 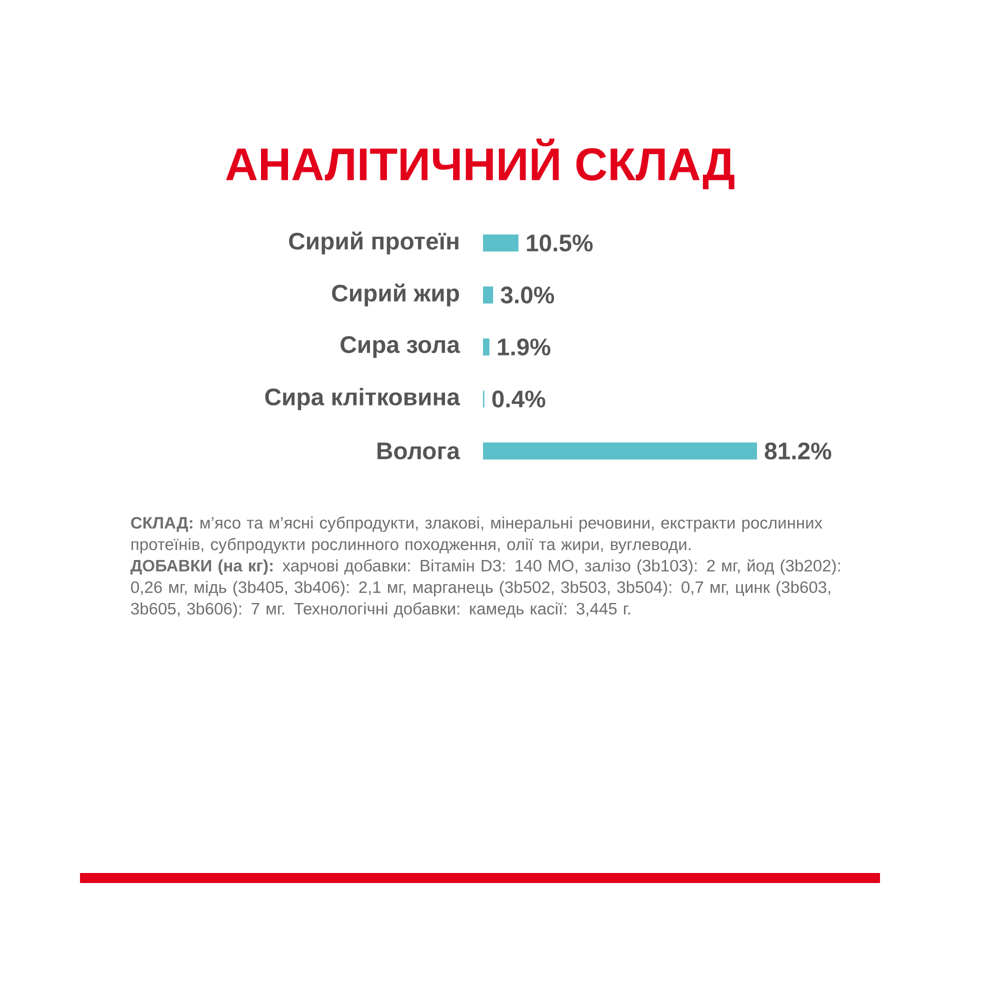 What do you see at coordinates (373, 243) in the screenshot?
I see `y-tick-label: Сирий протеїн` at bounding box center [373, 243].